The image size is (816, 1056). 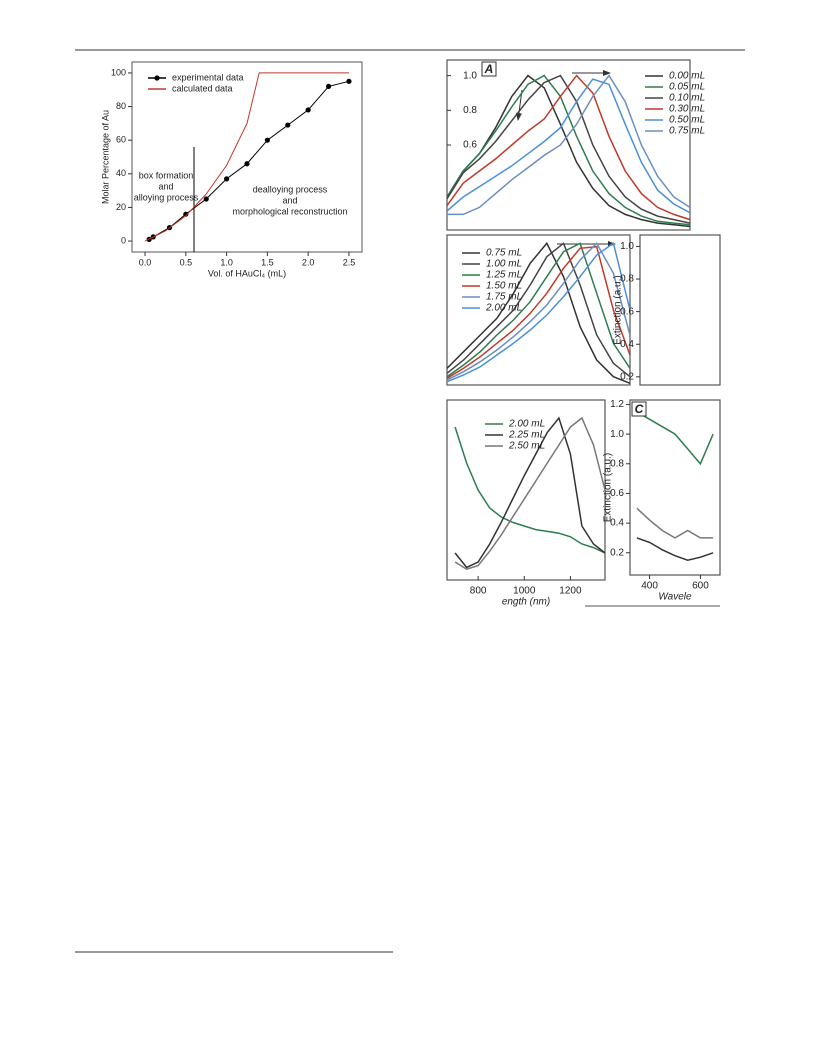 What do you see at coordinates (687, 87) in the screenshot?
I see `legend-label: 0.05 mL` at bounding box center [687, 87].